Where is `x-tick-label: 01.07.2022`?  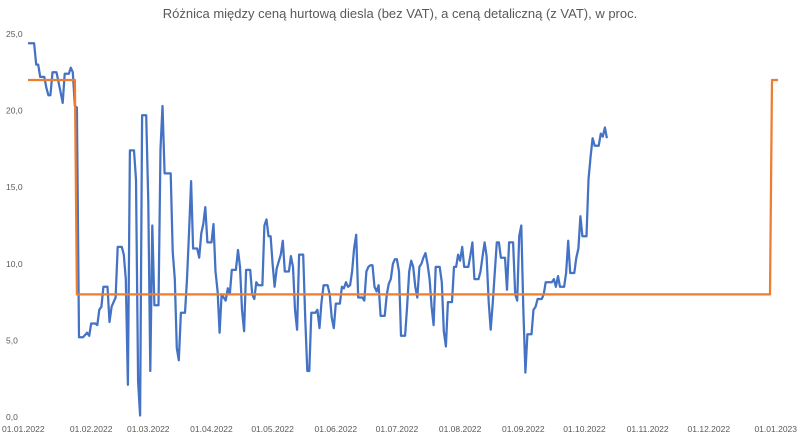
x-tick-label: 01.07.2022 is located at coordinates (397, 429).